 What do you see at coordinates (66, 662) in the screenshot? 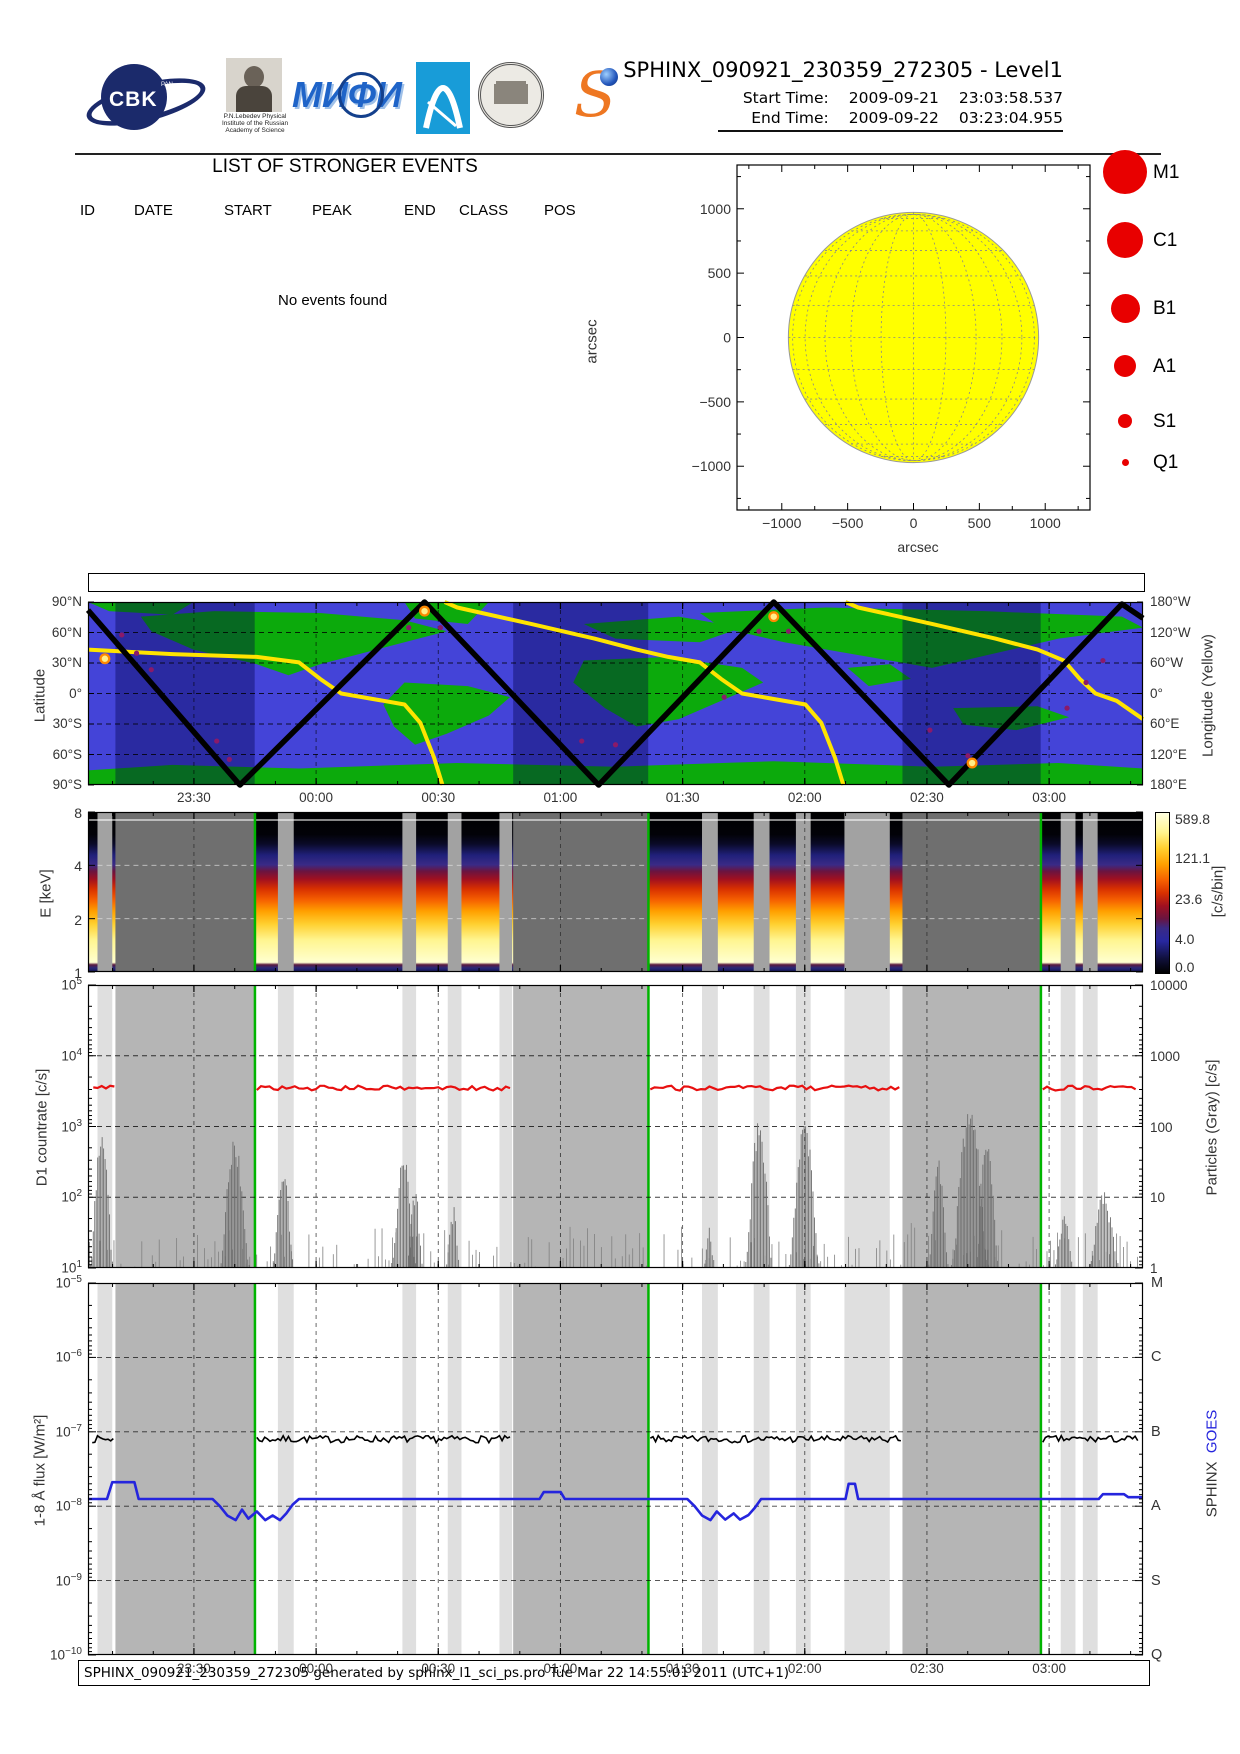
I see `map-lat-label-2: 30°N` at bounding box center [66, 662].